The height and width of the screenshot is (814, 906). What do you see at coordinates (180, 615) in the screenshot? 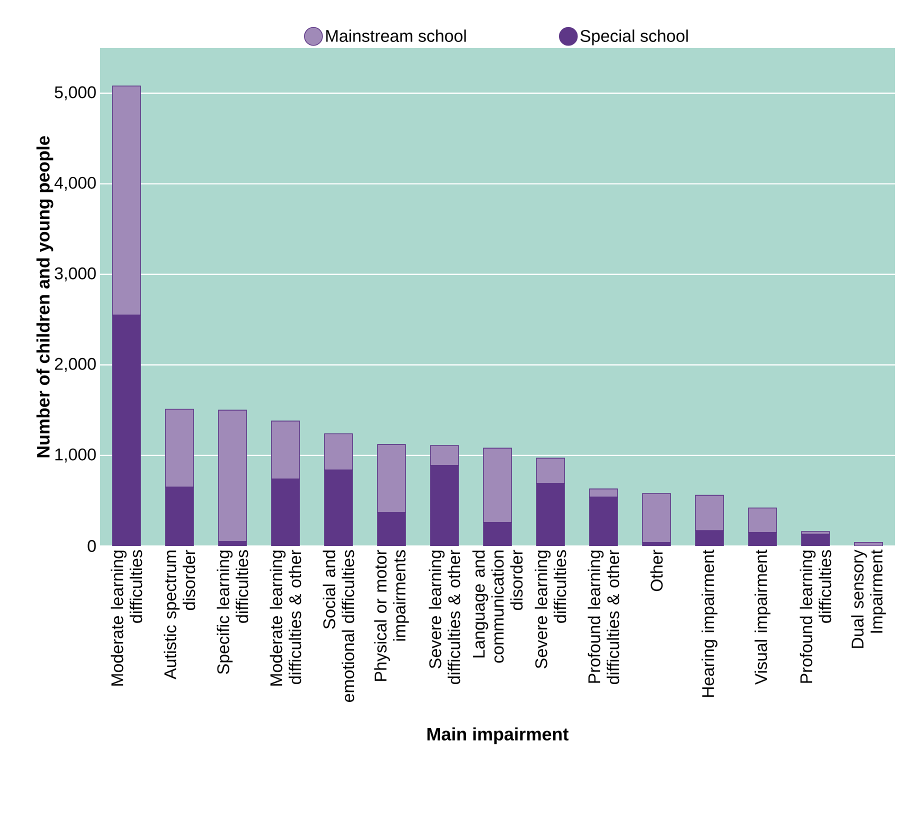
I see `x-tick-label: Autistic spectrum disorder` at bounding box center [180, 615].